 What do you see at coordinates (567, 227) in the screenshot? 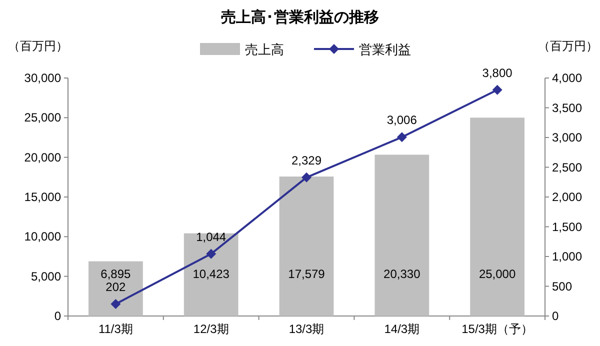
I see `y2-tick-label: 1,500` at bounding box center [567, 227].